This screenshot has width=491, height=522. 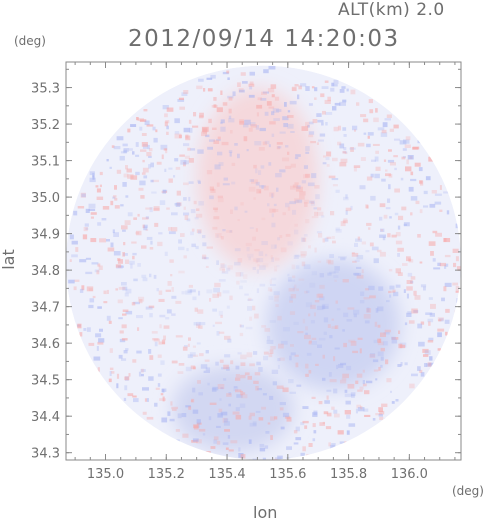 What do you see at coordinates (105, 474) in the screenshot?
I see `x-tick-label: 135.0` at bounding box center [105, 474].